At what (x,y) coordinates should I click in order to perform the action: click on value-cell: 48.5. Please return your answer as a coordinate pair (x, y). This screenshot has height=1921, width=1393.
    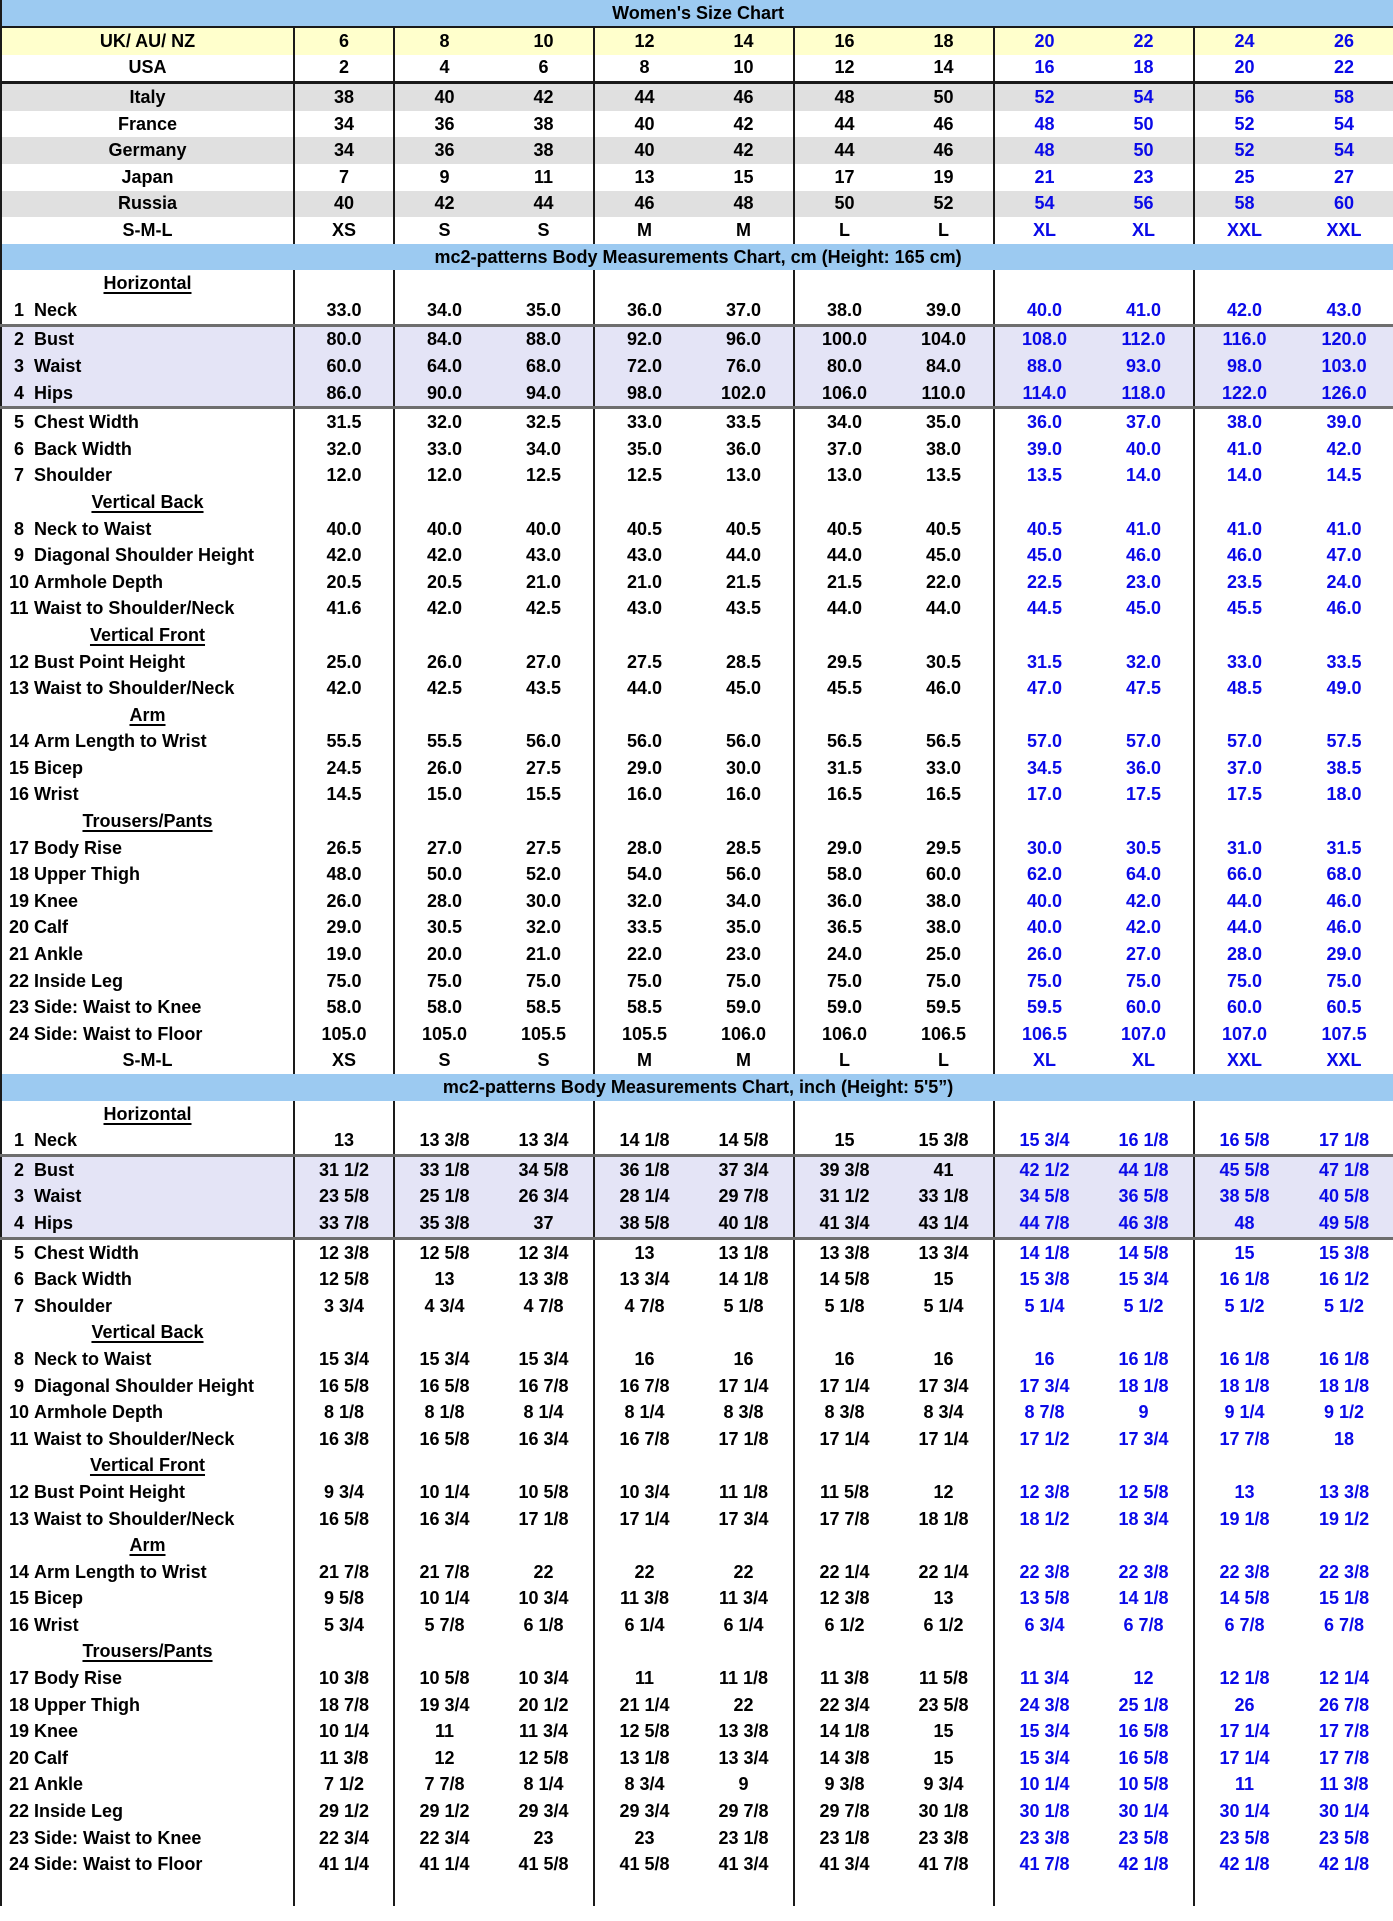
    Looking at the image, I should click on (1243, 688).